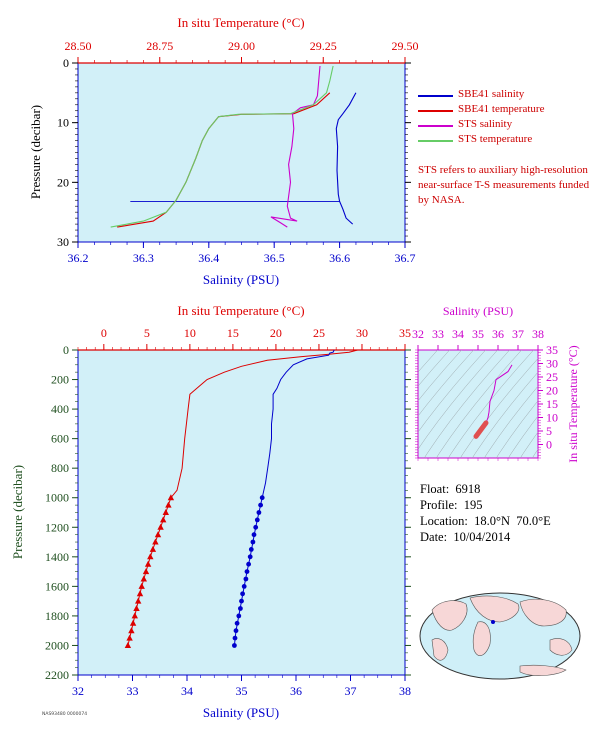  Describe the element at coordinates (66, 350) in the screenshot. I see `bottom-pressure-tick-label: 0` at that location.